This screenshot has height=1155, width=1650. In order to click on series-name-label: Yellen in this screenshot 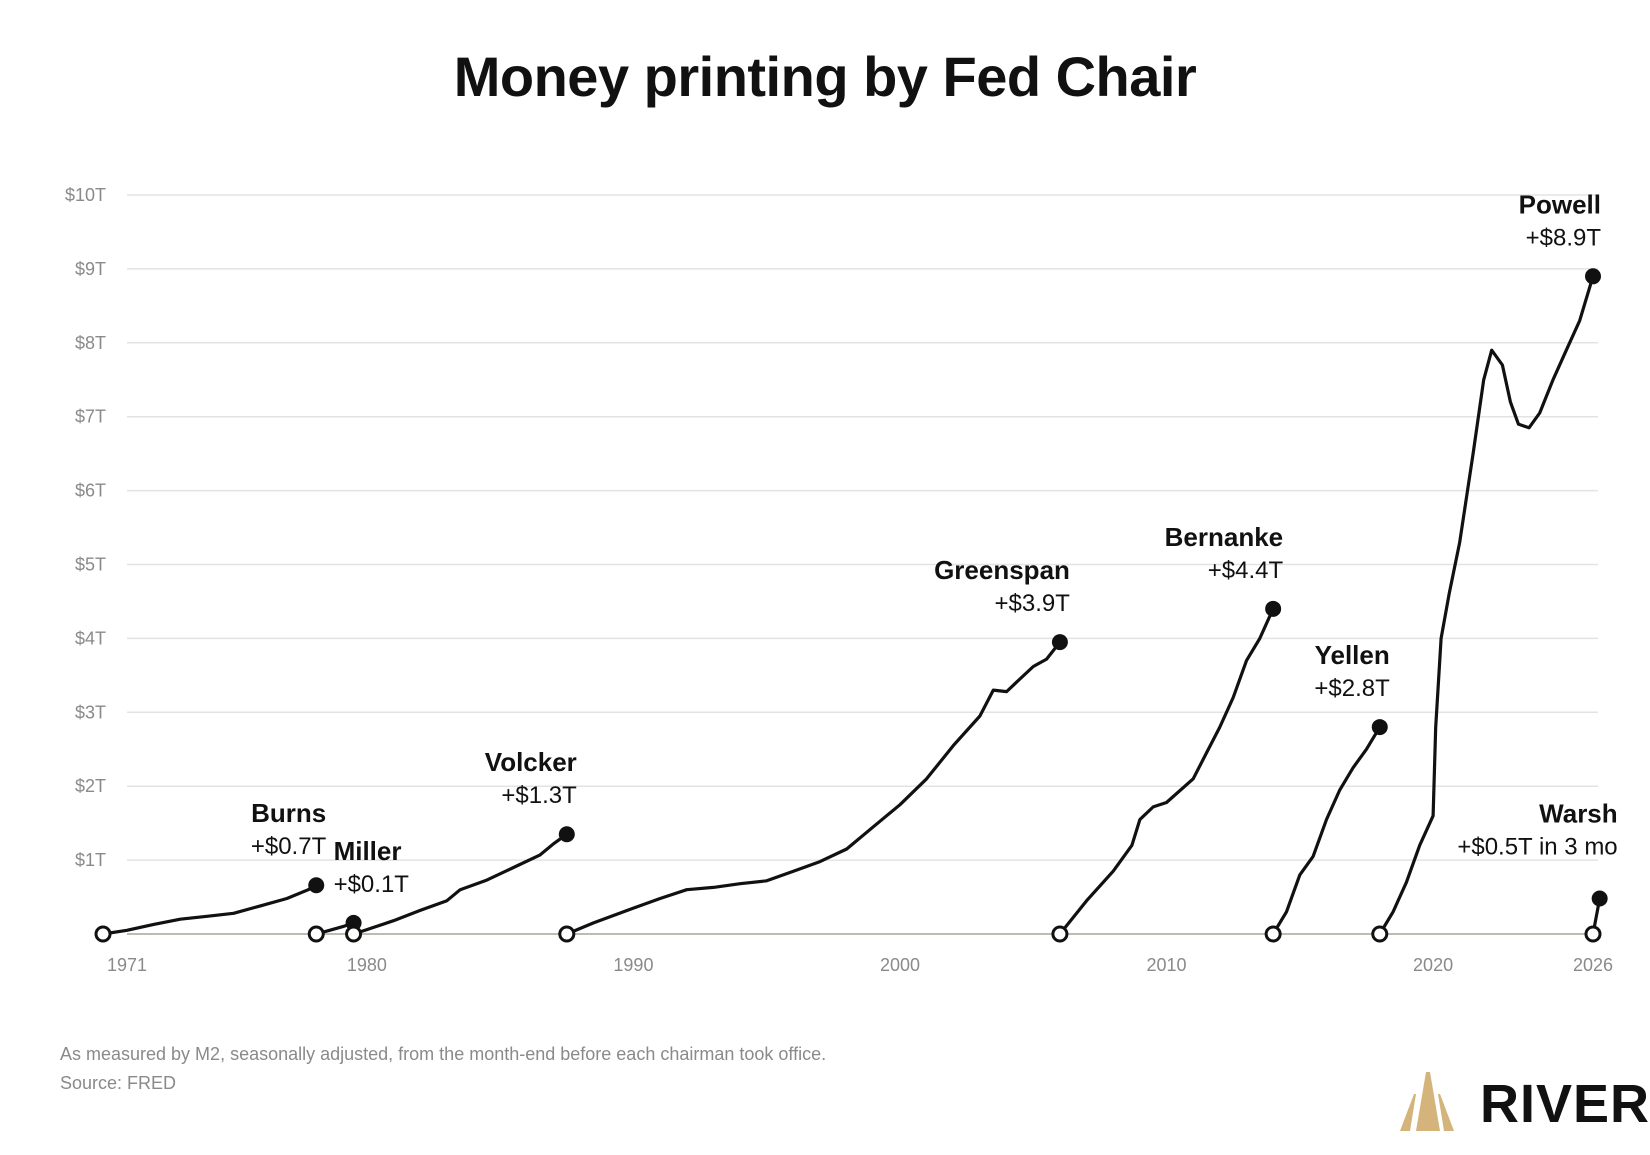, I will do `click(1352, 655)`.